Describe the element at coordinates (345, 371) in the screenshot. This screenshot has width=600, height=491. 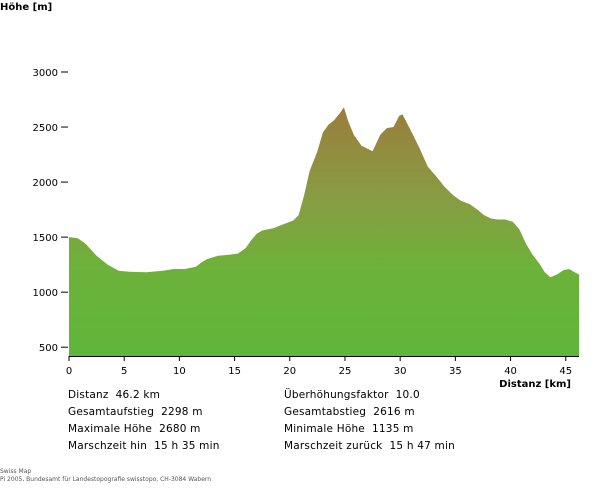
I see `x-tick-label: 25` at that location.